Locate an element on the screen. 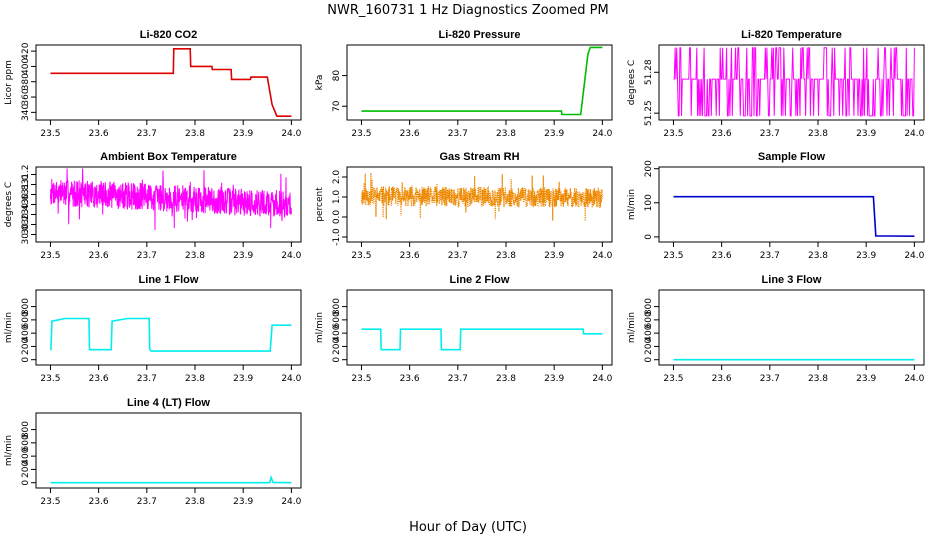 The width and height of the screenshot is (936, 540). figure-x-axis-label: Hour of Day (UTC) is located at coordinates (468, 527).